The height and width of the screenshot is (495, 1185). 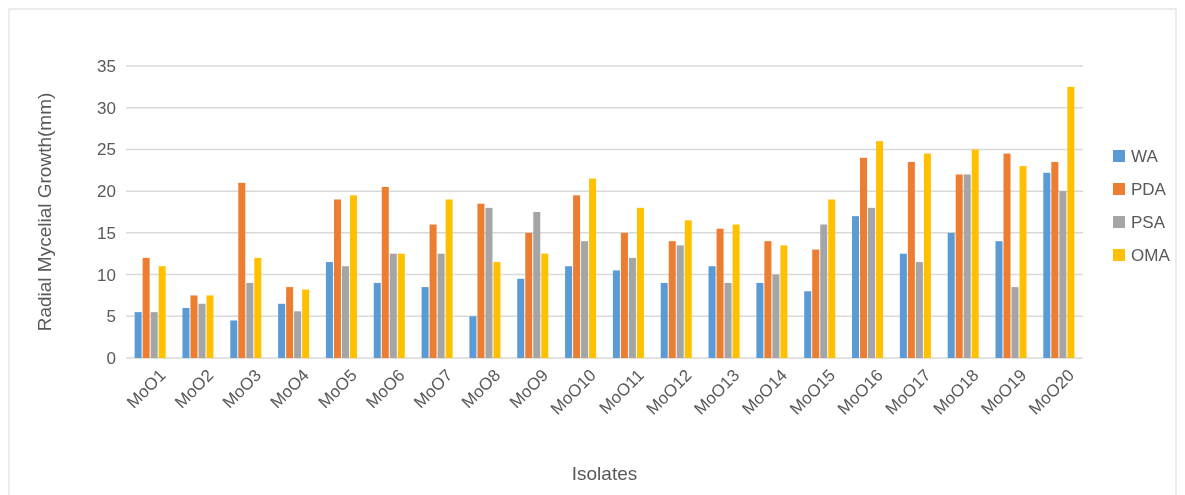 I want to click on y-tick-label: 10, so click(x=106, y=275).